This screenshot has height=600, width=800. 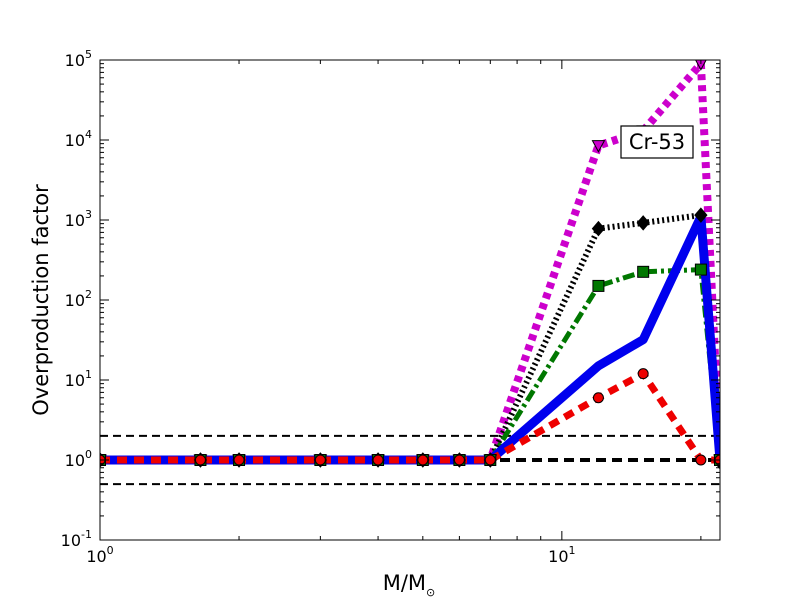 I want to click on annotation-frame, so click(x=657, y=142).